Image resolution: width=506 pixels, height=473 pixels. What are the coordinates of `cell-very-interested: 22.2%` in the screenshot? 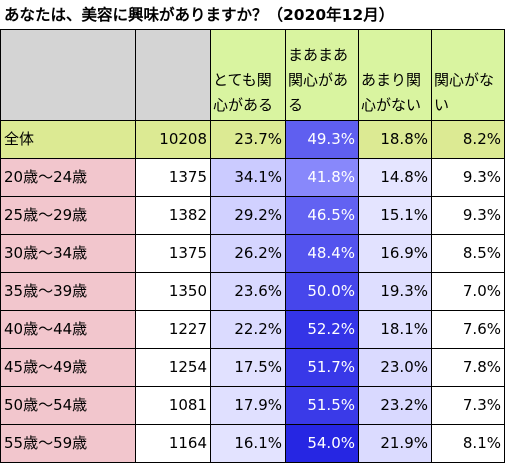 It's located at (248, 329).